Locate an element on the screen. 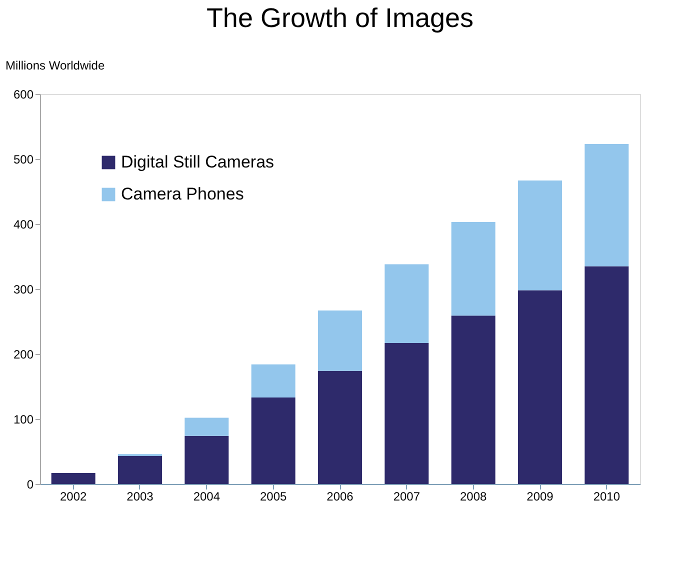 The image size is (685, 579). chart-title: The Growth of Images is located at coordinates (340, 18).